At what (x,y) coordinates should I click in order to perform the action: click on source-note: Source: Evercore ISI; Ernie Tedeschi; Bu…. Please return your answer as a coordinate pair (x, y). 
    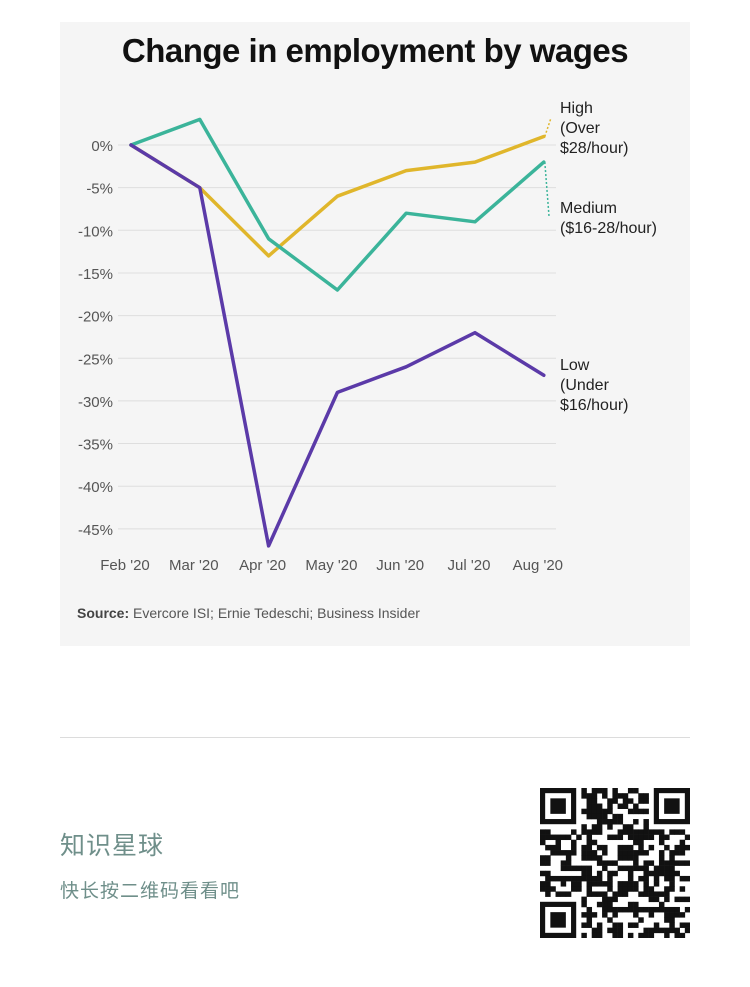
    Looking at the image, I should click on (248, 613).